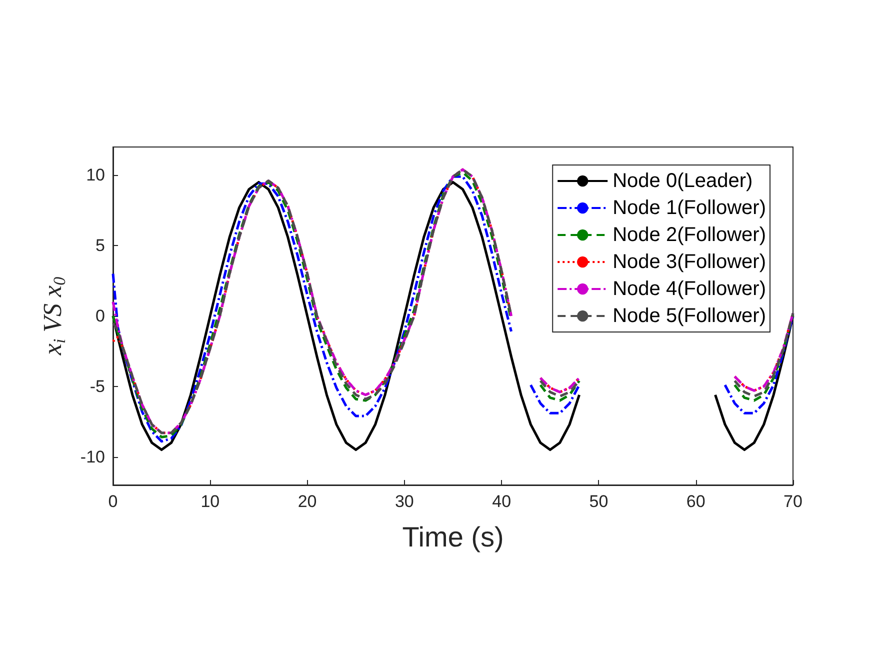  What do you see at coordinates (100, 246) in the screenshot?
I see `y-tick-label: 5` at bounding box center [100, 246].